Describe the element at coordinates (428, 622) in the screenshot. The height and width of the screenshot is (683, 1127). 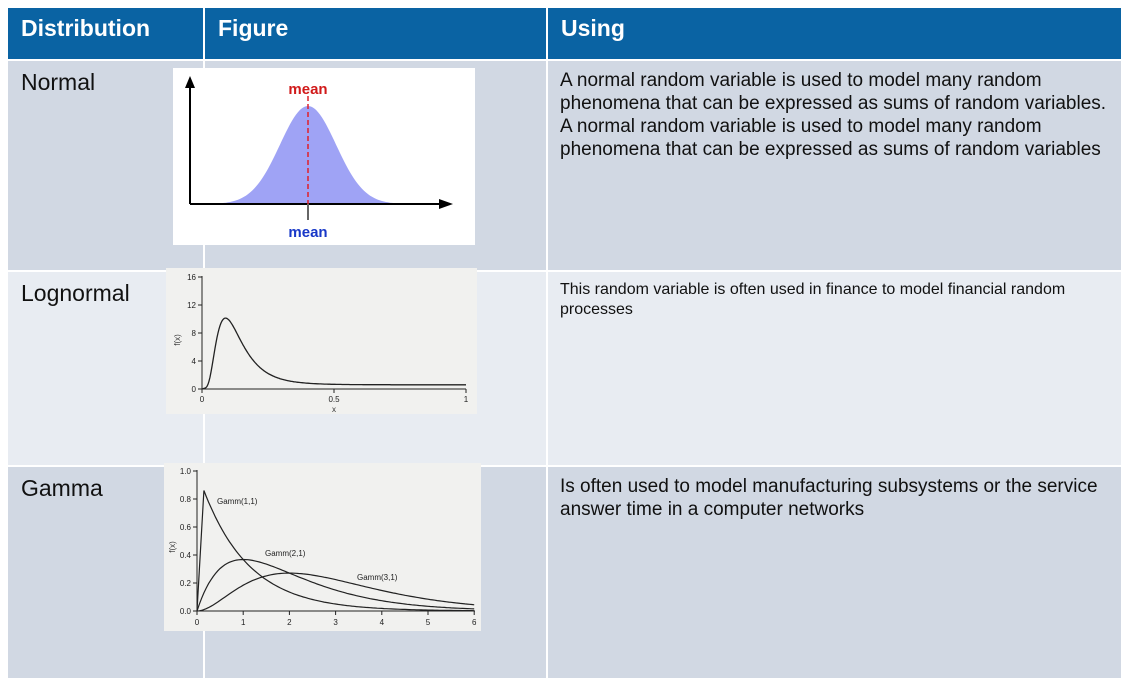
I see `gamma-x-tick-label: 5` at that location.